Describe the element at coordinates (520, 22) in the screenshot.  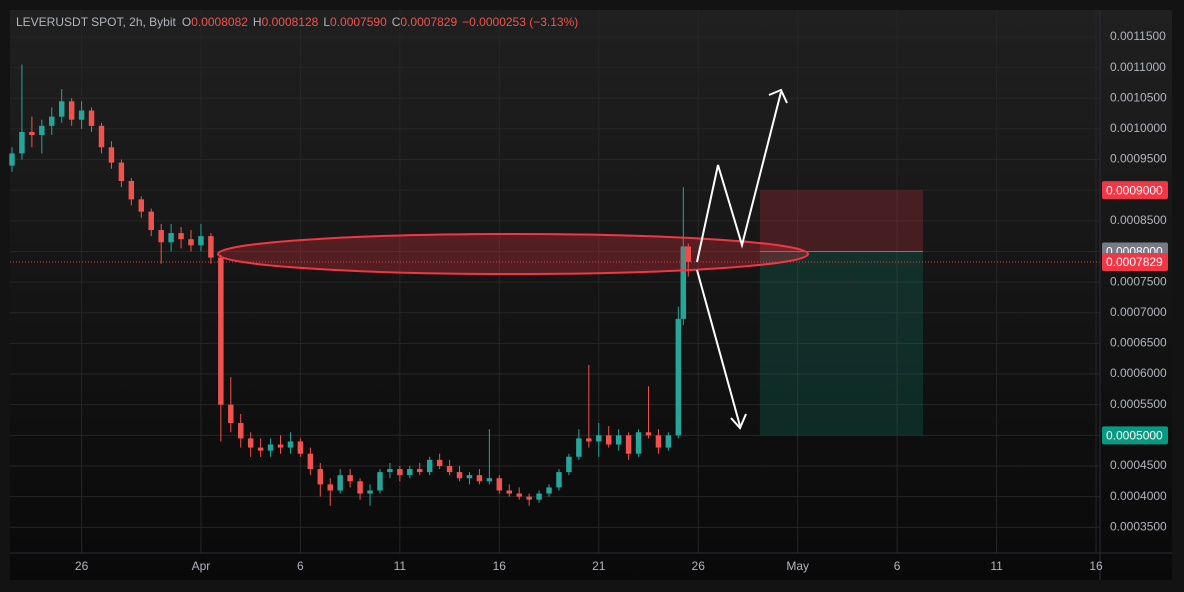
I see `change: −0.0000253 (−3.13%)` at that location.